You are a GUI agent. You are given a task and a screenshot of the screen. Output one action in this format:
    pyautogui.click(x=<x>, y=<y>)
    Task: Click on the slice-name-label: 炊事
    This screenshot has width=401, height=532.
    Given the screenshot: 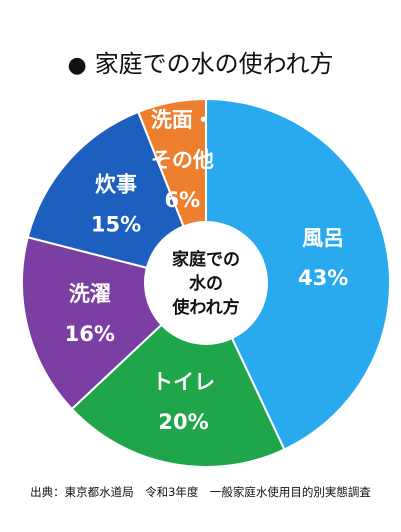 What is the action you would take?
    pyautogui.click(x=116, y=185)
    